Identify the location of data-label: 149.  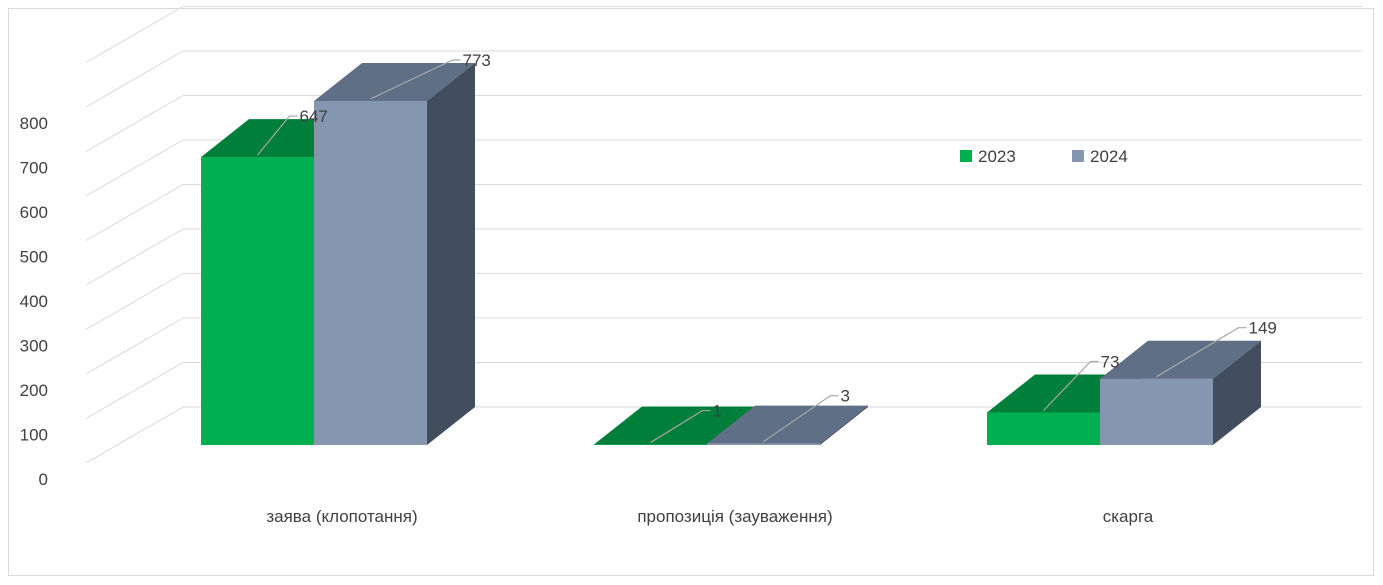
(1263, 328).